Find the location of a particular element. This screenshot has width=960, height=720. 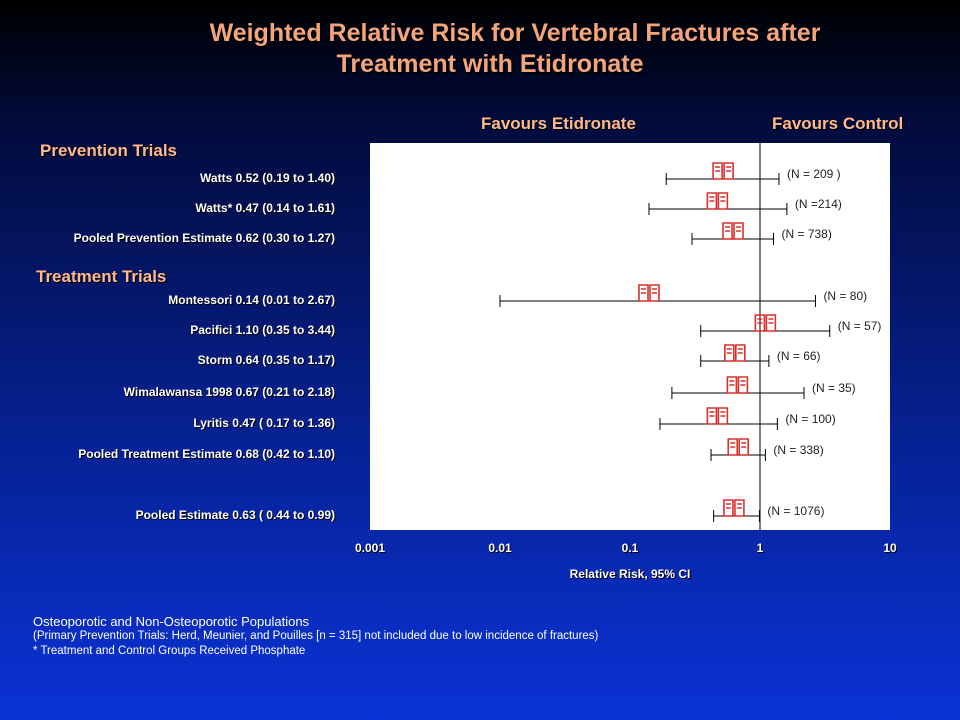

trial-label-7: Lyritis 0.47 ( 0.17 to 1.36) is located at coordinates (264, 423).